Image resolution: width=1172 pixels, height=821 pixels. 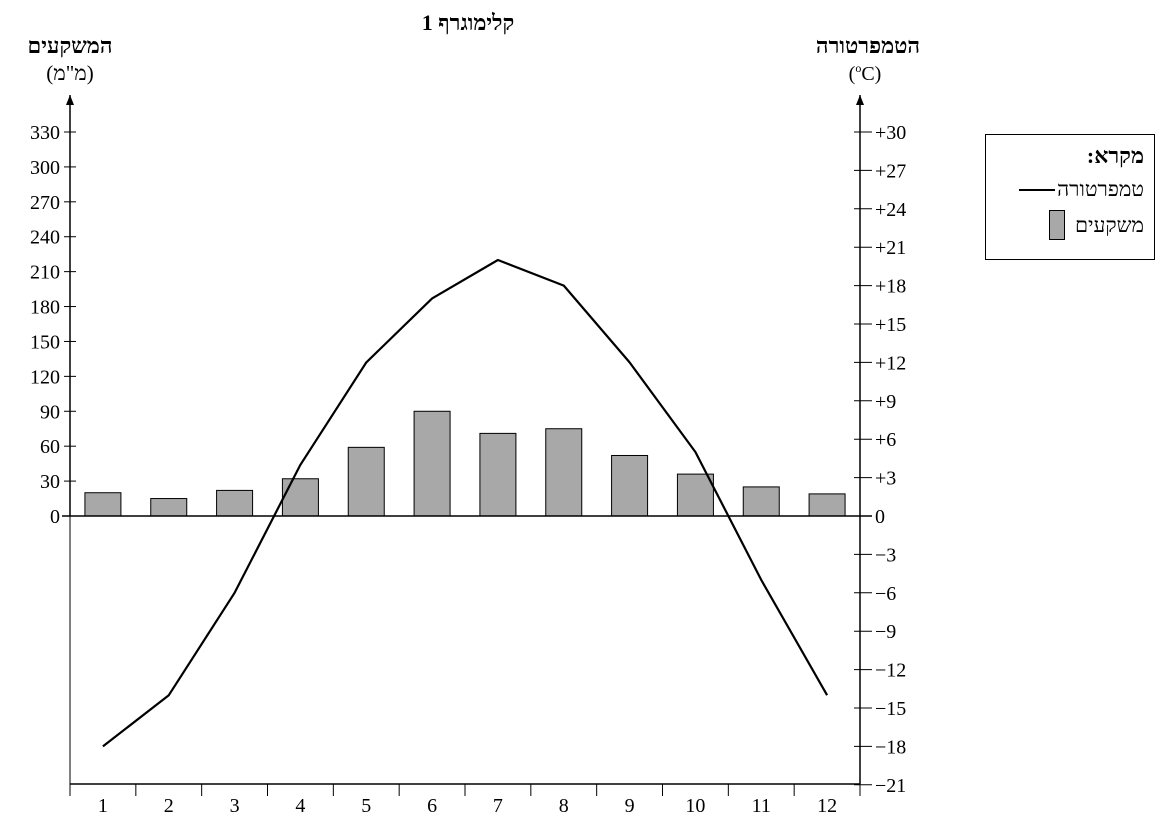 What do you see at coordinates (890, 671) in the screenshot?
I see `right-tick-label: −12` at bounding box center [890, 671].